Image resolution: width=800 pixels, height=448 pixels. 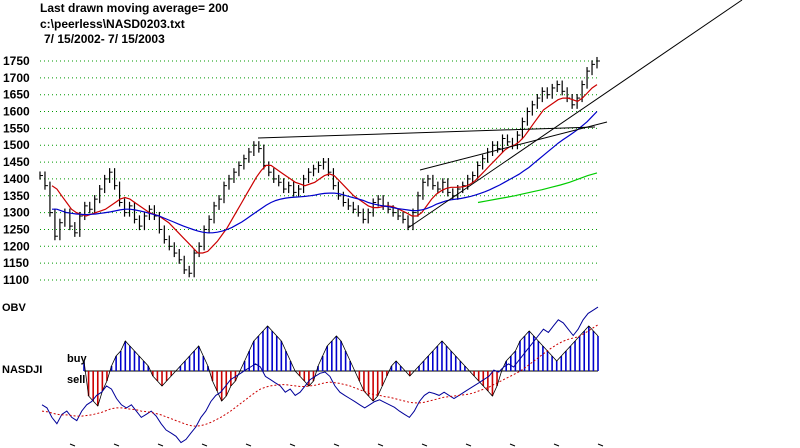 What do you see at coordinates (16, 78) in the screenshot?
I see `y-tick-1700: 1700` at bounding box center [16, 78].